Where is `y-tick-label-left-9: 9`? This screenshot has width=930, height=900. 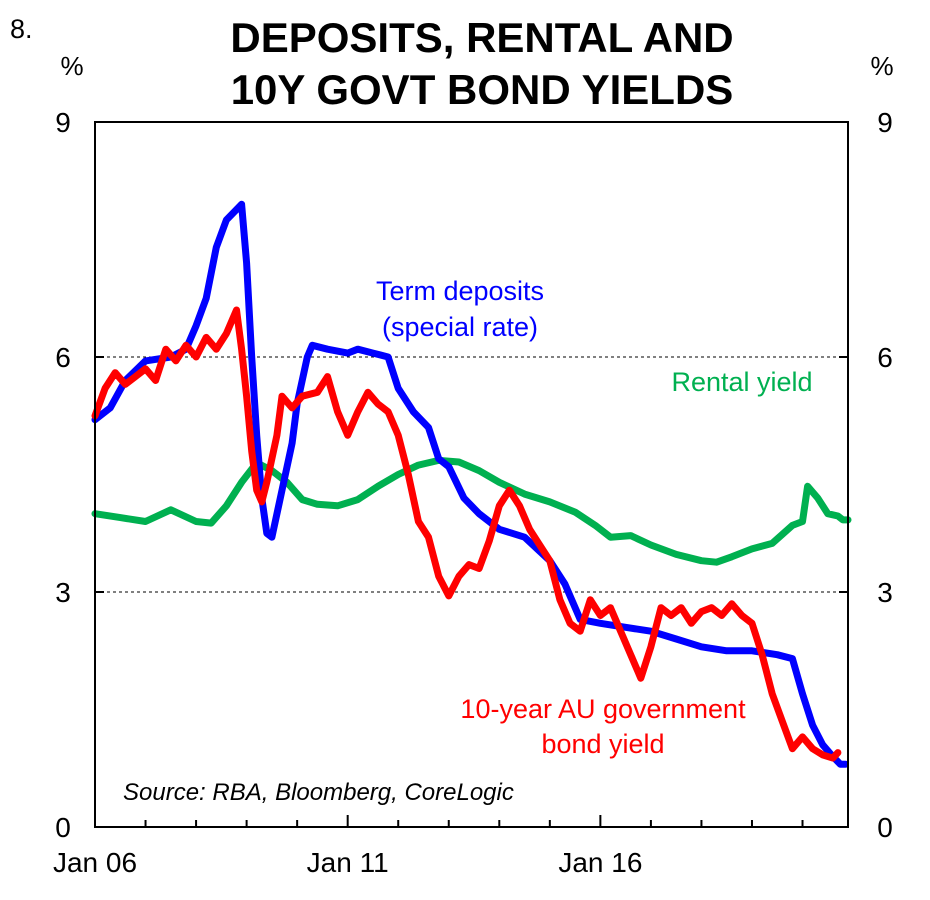 y-tick-label-left-9: 9 is located at coordinates (63, 122).